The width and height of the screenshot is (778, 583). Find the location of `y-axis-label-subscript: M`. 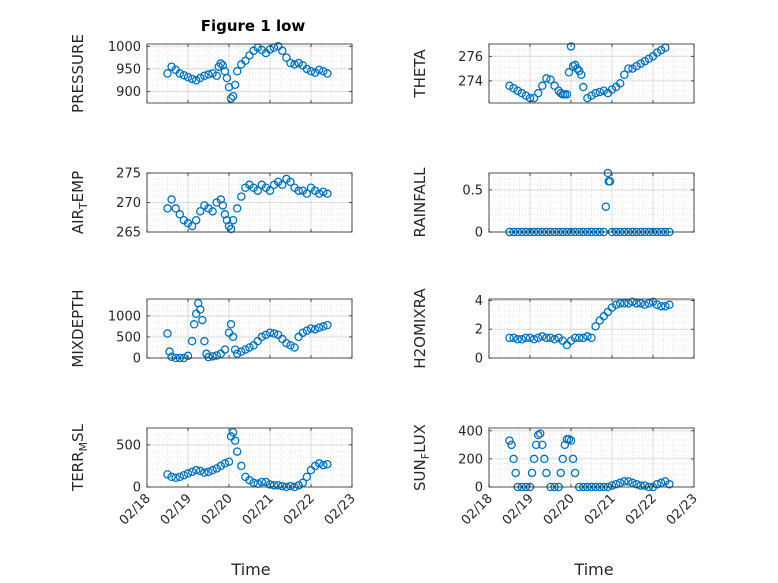

y-axis-label-subscript: M is located at coordinates (83, 447).